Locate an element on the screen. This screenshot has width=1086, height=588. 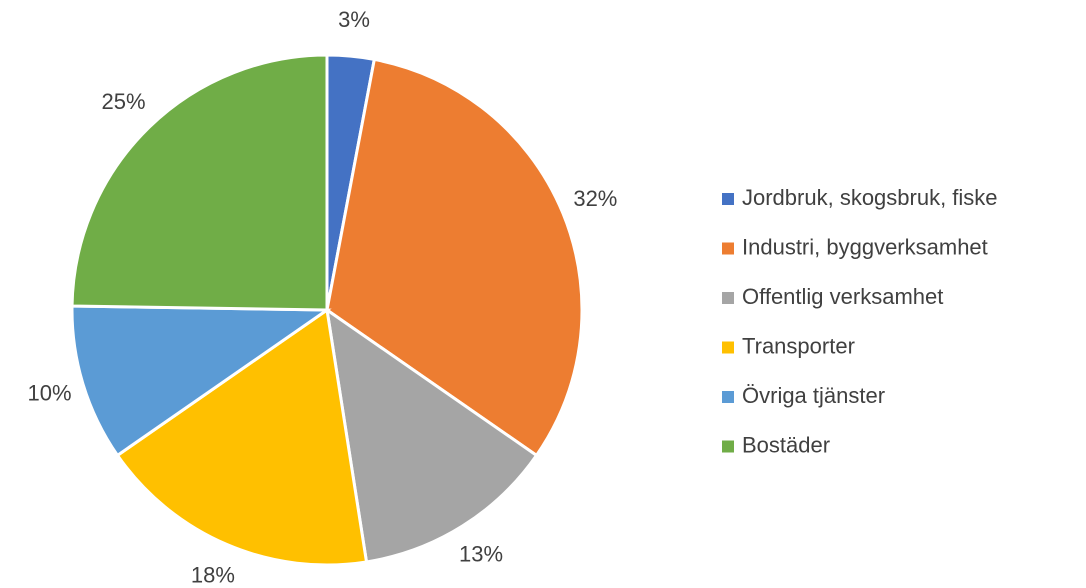
legend-label: Övriga tjänster is located at coordinates (813, 395).